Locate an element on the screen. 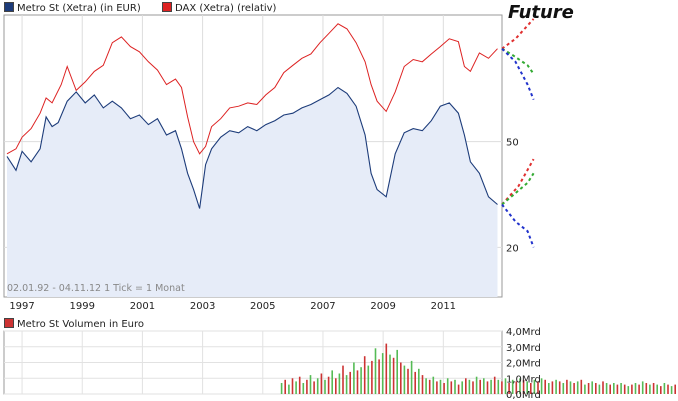  future-scenario-lines is located at coordinates (518, 133).